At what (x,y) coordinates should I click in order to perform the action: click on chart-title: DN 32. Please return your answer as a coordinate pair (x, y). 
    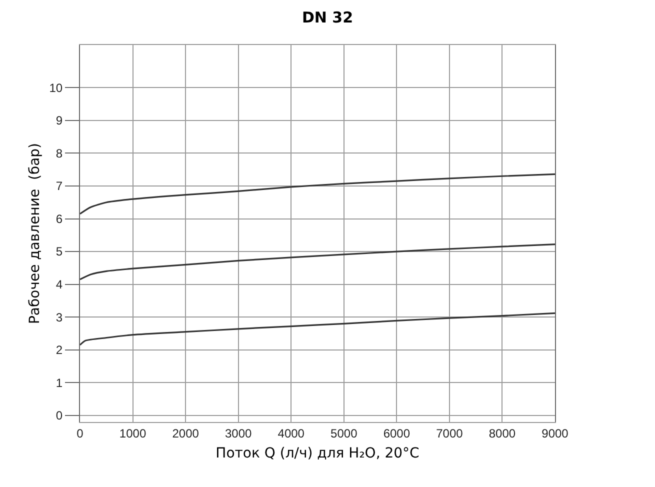
    Looking at the image, I should click on (328, 17).